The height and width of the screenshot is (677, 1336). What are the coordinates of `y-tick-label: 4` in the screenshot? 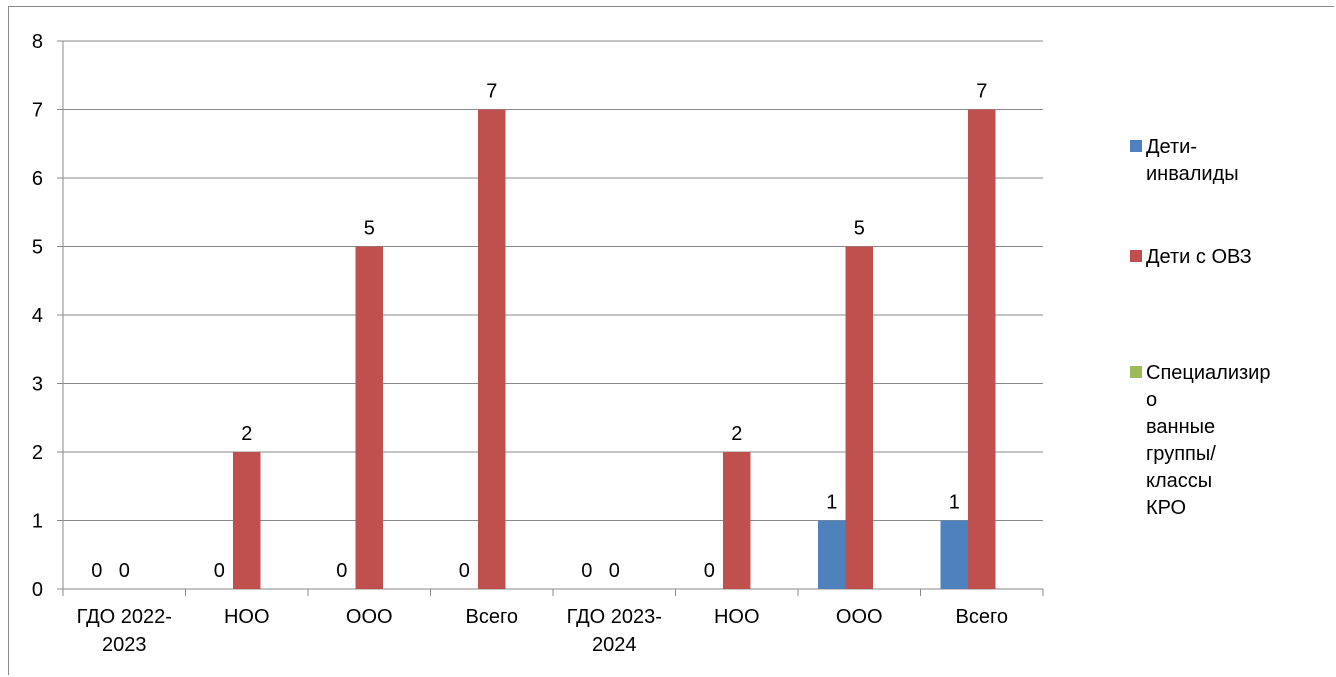 It's located at (37, 316).